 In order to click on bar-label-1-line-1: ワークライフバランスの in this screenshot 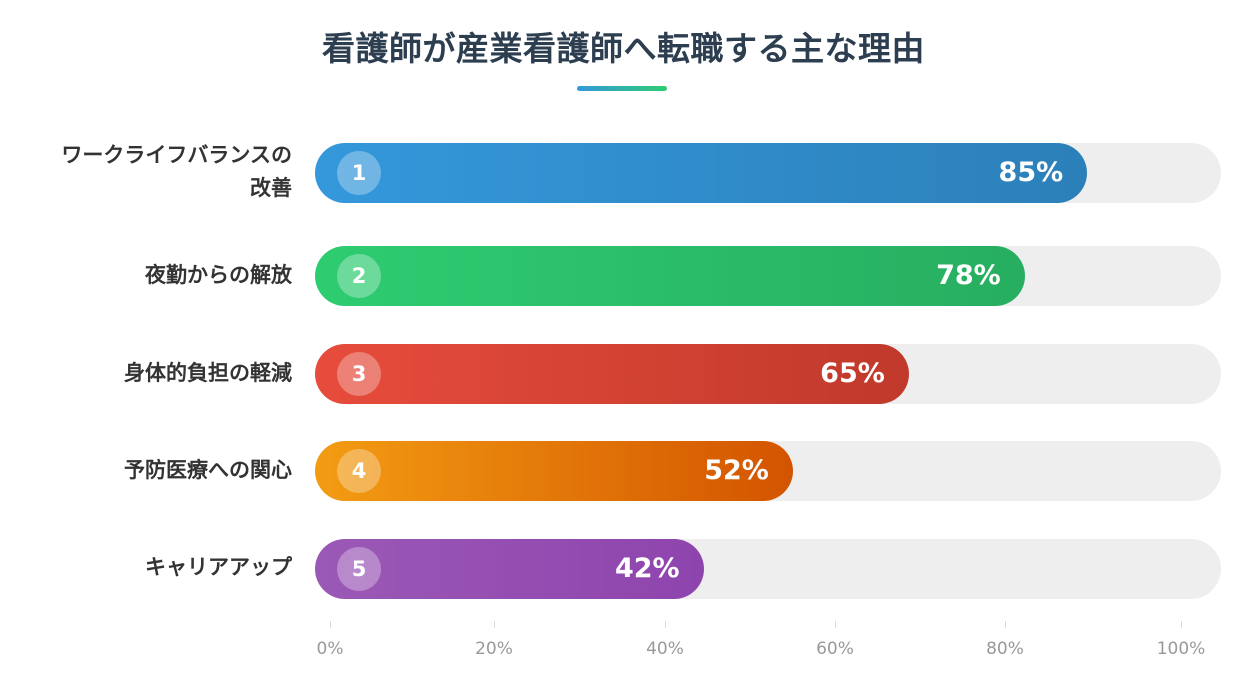, I will do `click(176, 155)`.